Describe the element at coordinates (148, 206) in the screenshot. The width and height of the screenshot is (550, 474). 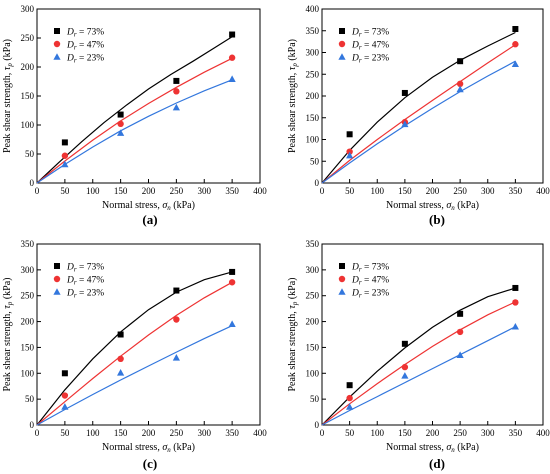
I see `x-axis-label: Normal stress, σn (kPa)` at that location.